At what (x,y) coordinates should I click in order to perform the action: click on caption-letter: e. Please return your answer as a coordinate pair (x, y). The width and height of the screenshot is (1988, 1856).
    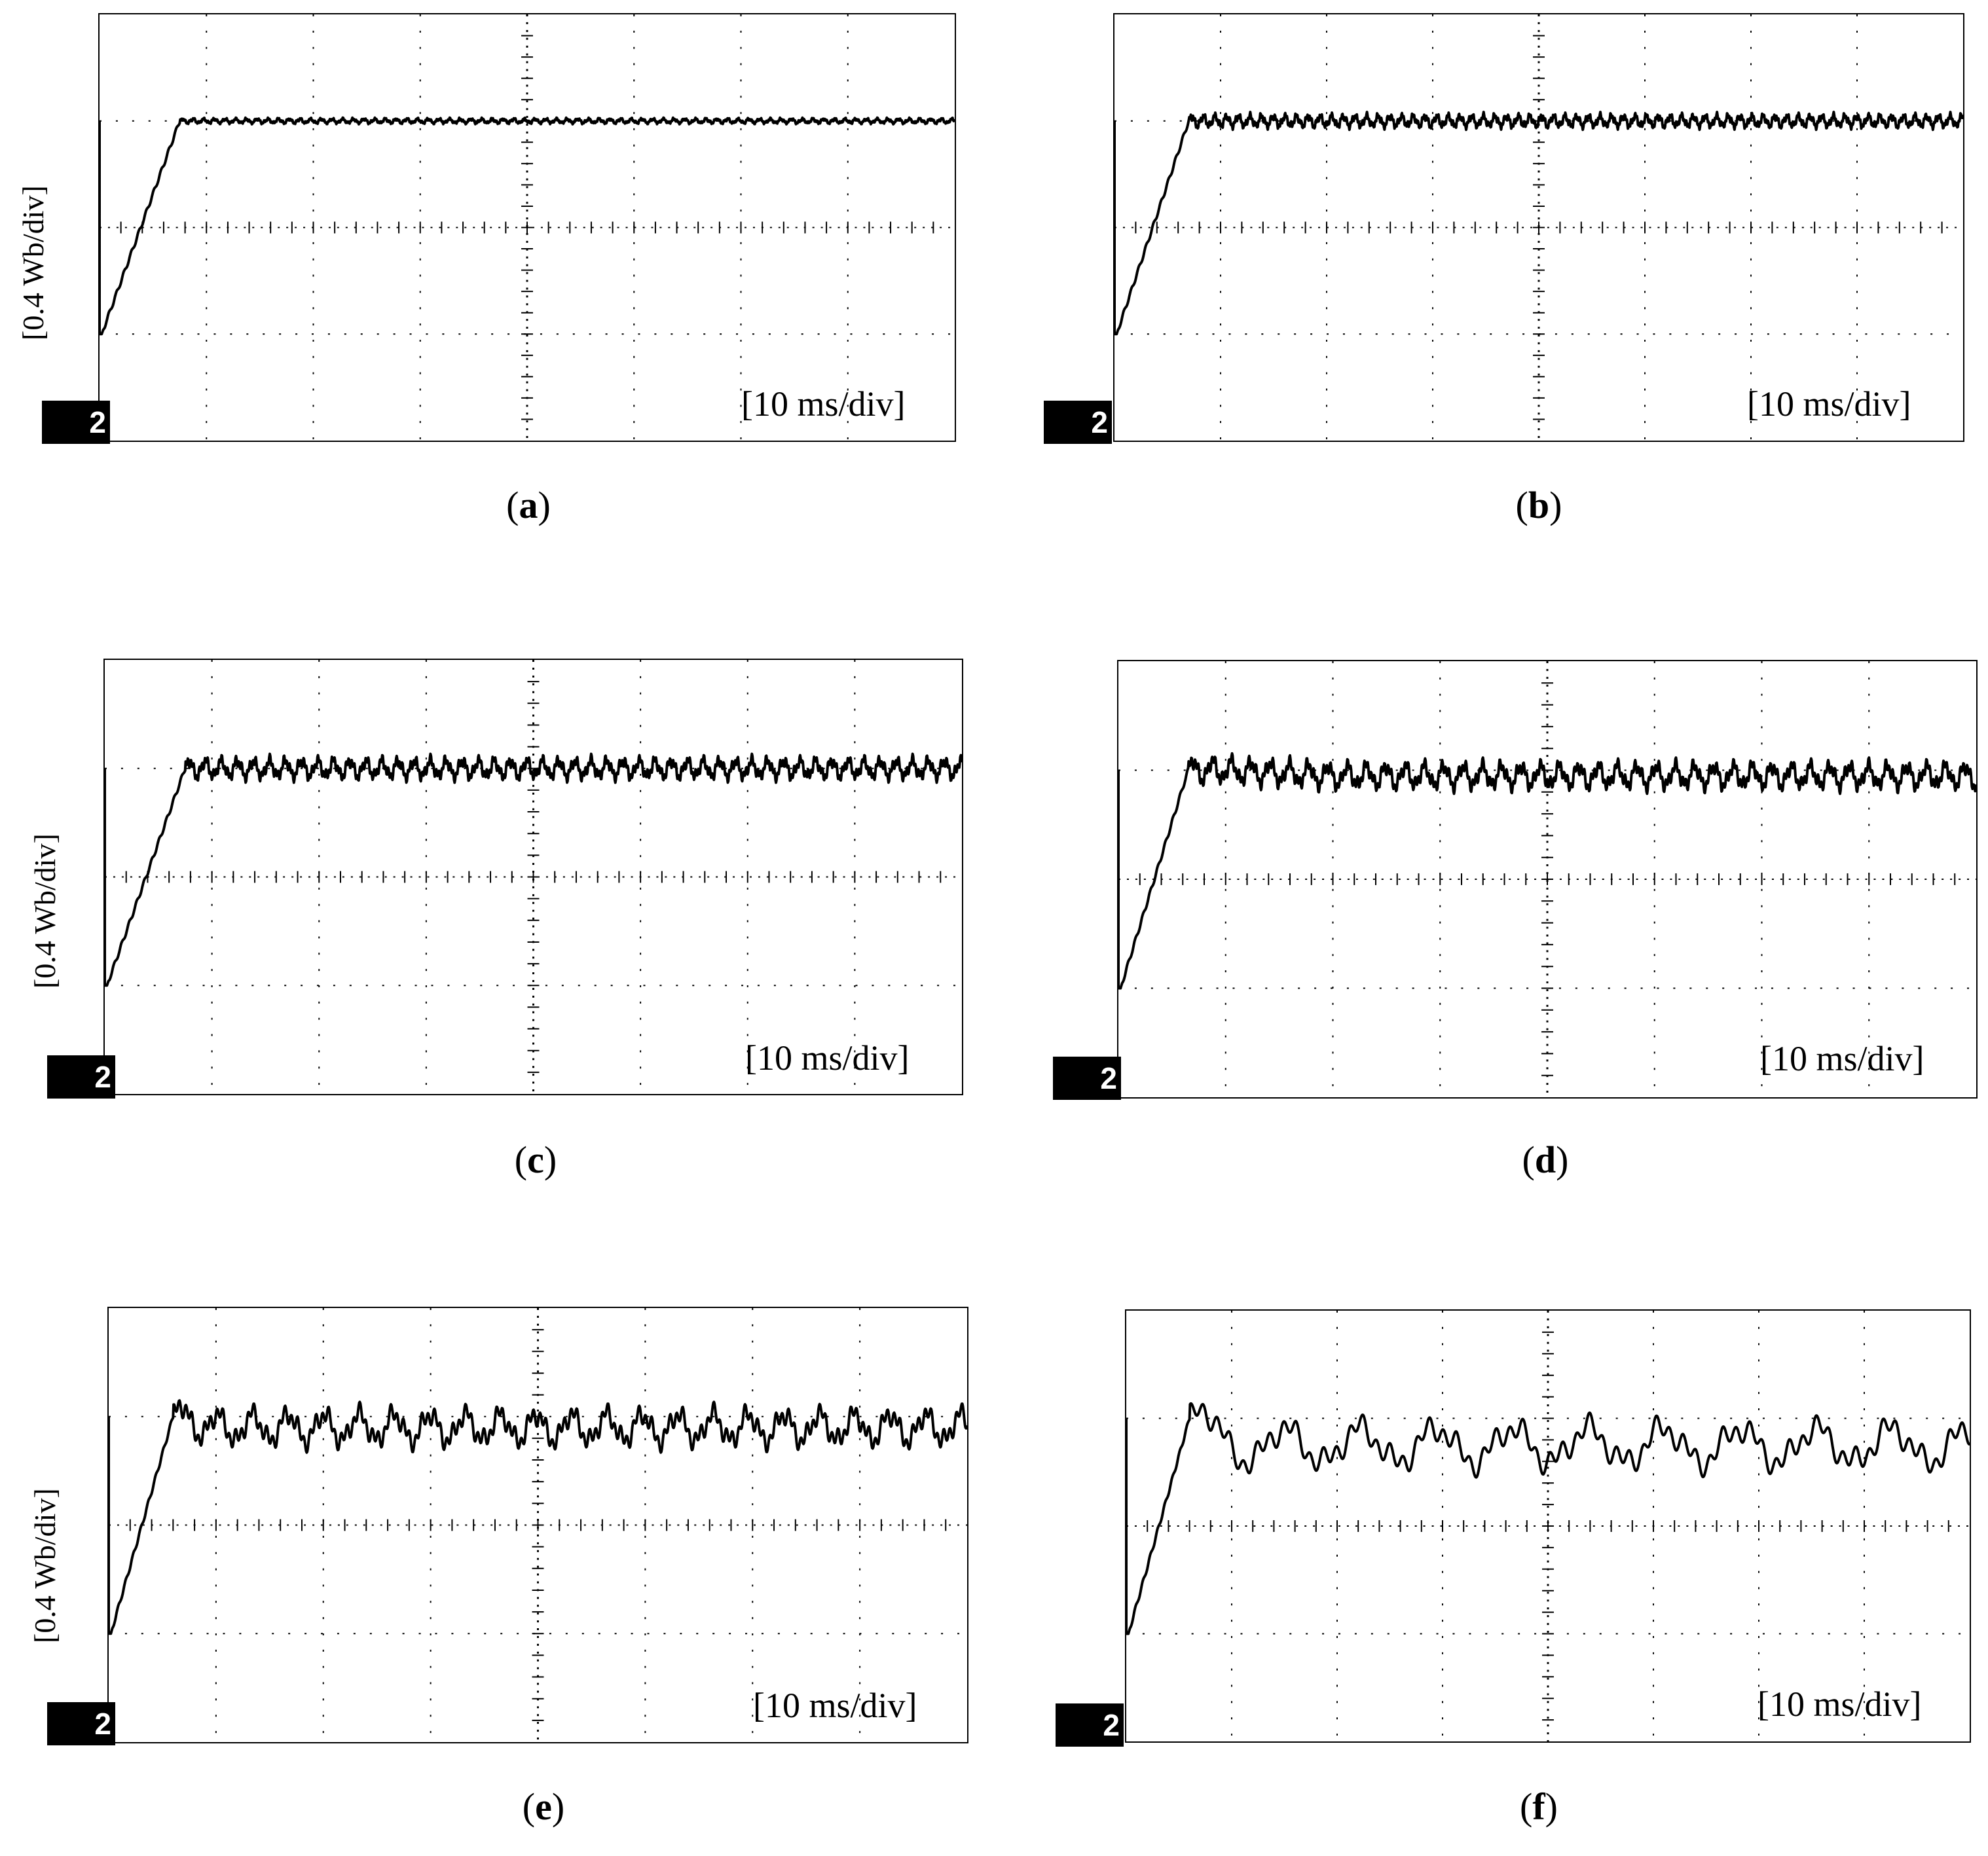
    Looking at the image, I should click on (543, 1807).